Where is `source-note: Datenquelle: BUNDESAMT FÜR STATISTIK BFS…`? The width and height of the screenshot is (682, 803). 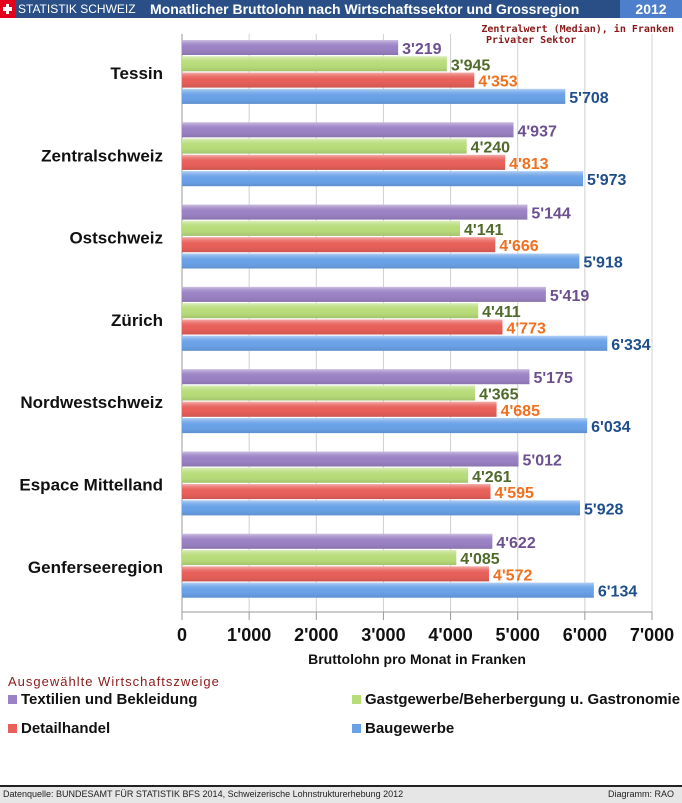 source-note: Datenquelle: BUNDESAMT FÜR STATISTIK BFS… is located at coordinates (203, 794).